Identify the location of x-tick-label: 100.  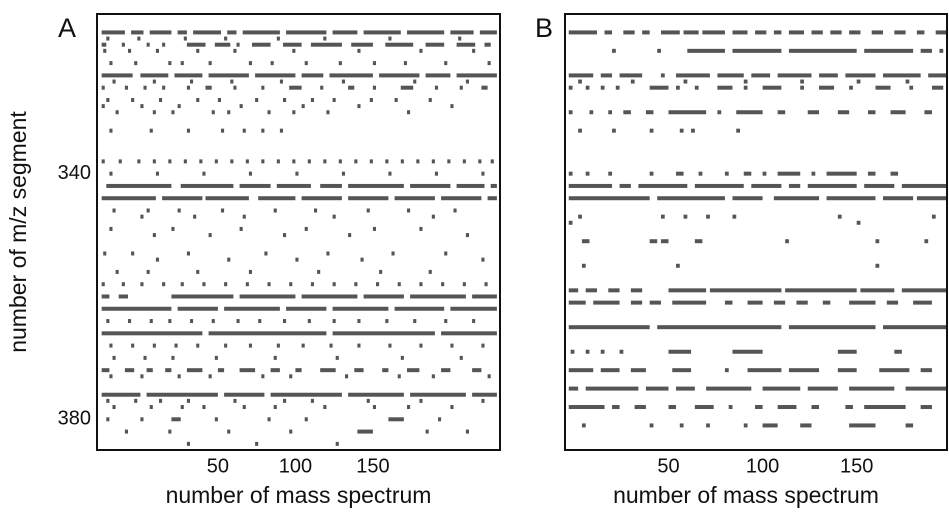
(295, 466).